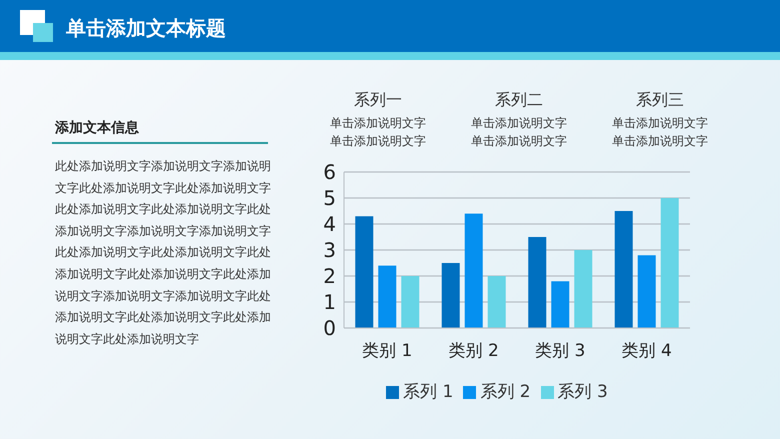 The width and height of the screenshot is (780, 439). I want to click on y-tick-label: 2, so click(329, 276).